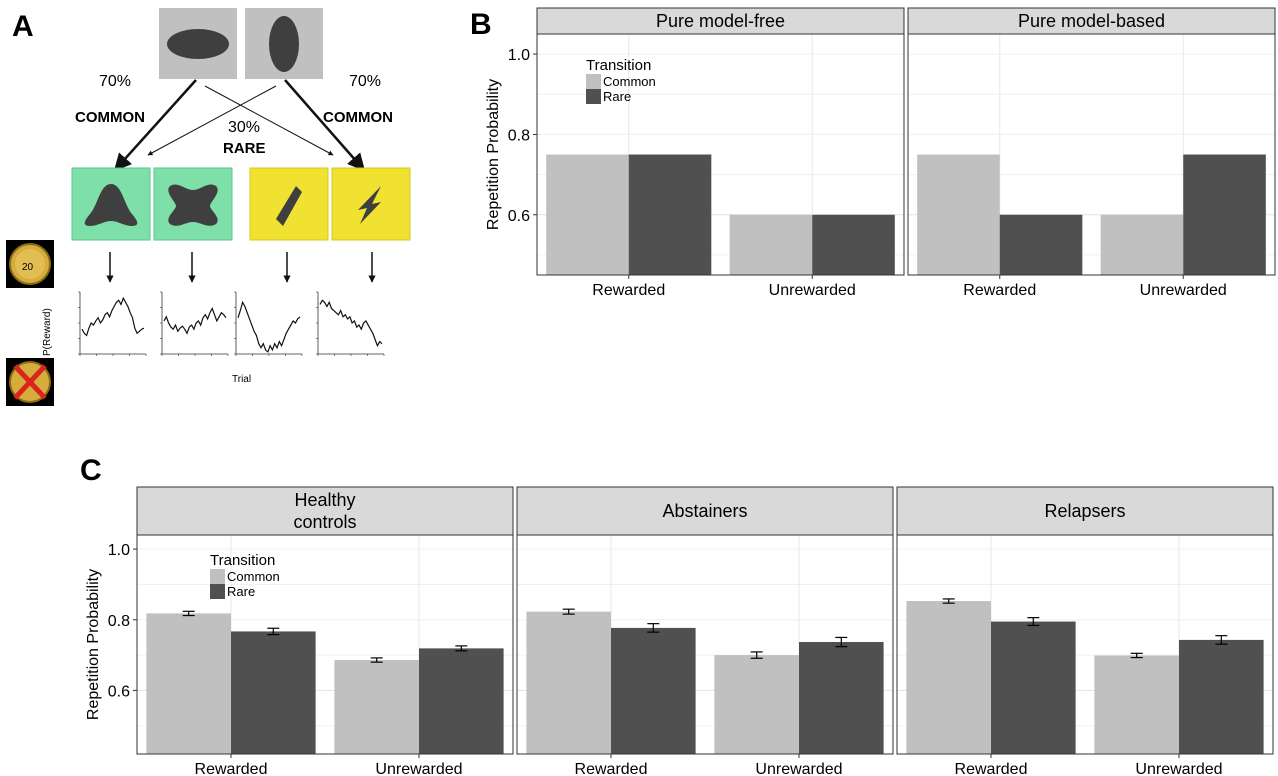  I want to click on rare-arrow-right, so click(269, 120).